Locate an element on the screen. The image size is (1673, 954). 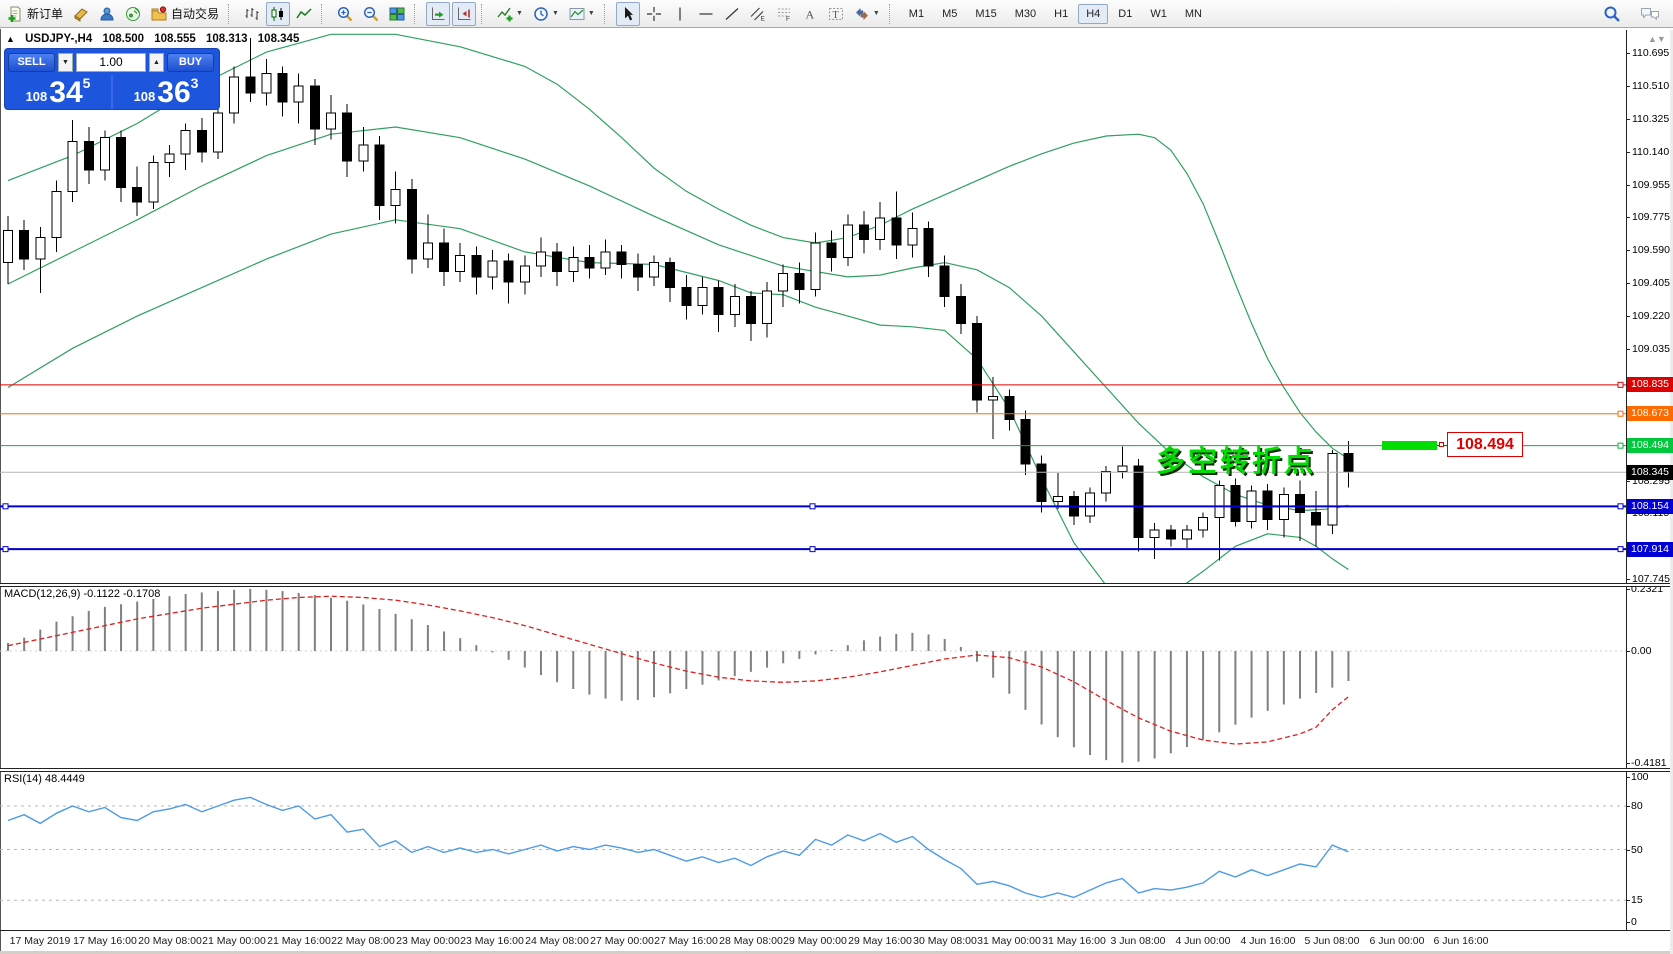
auto-scroll-button is located at coordinates (438, 13).